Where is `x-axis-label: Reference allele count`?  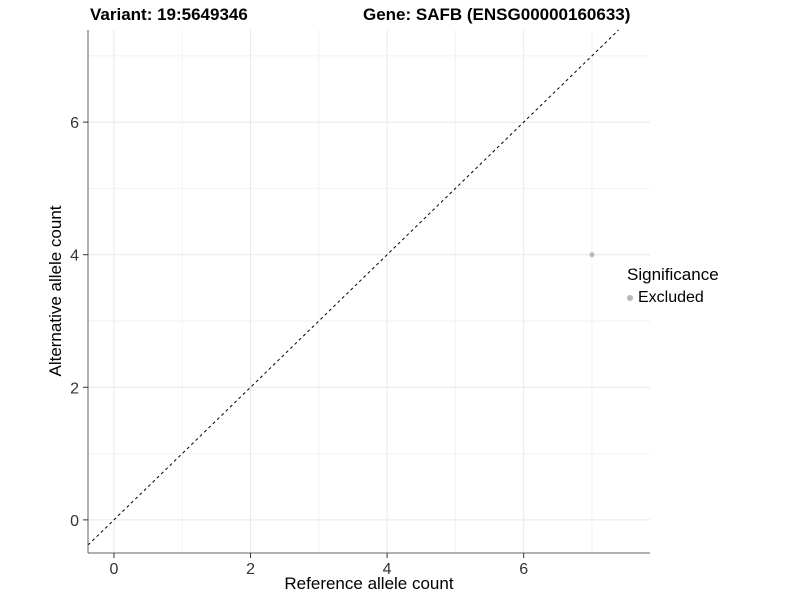
x-axis-label: Reference allele count is located at coordinates (369, 583).